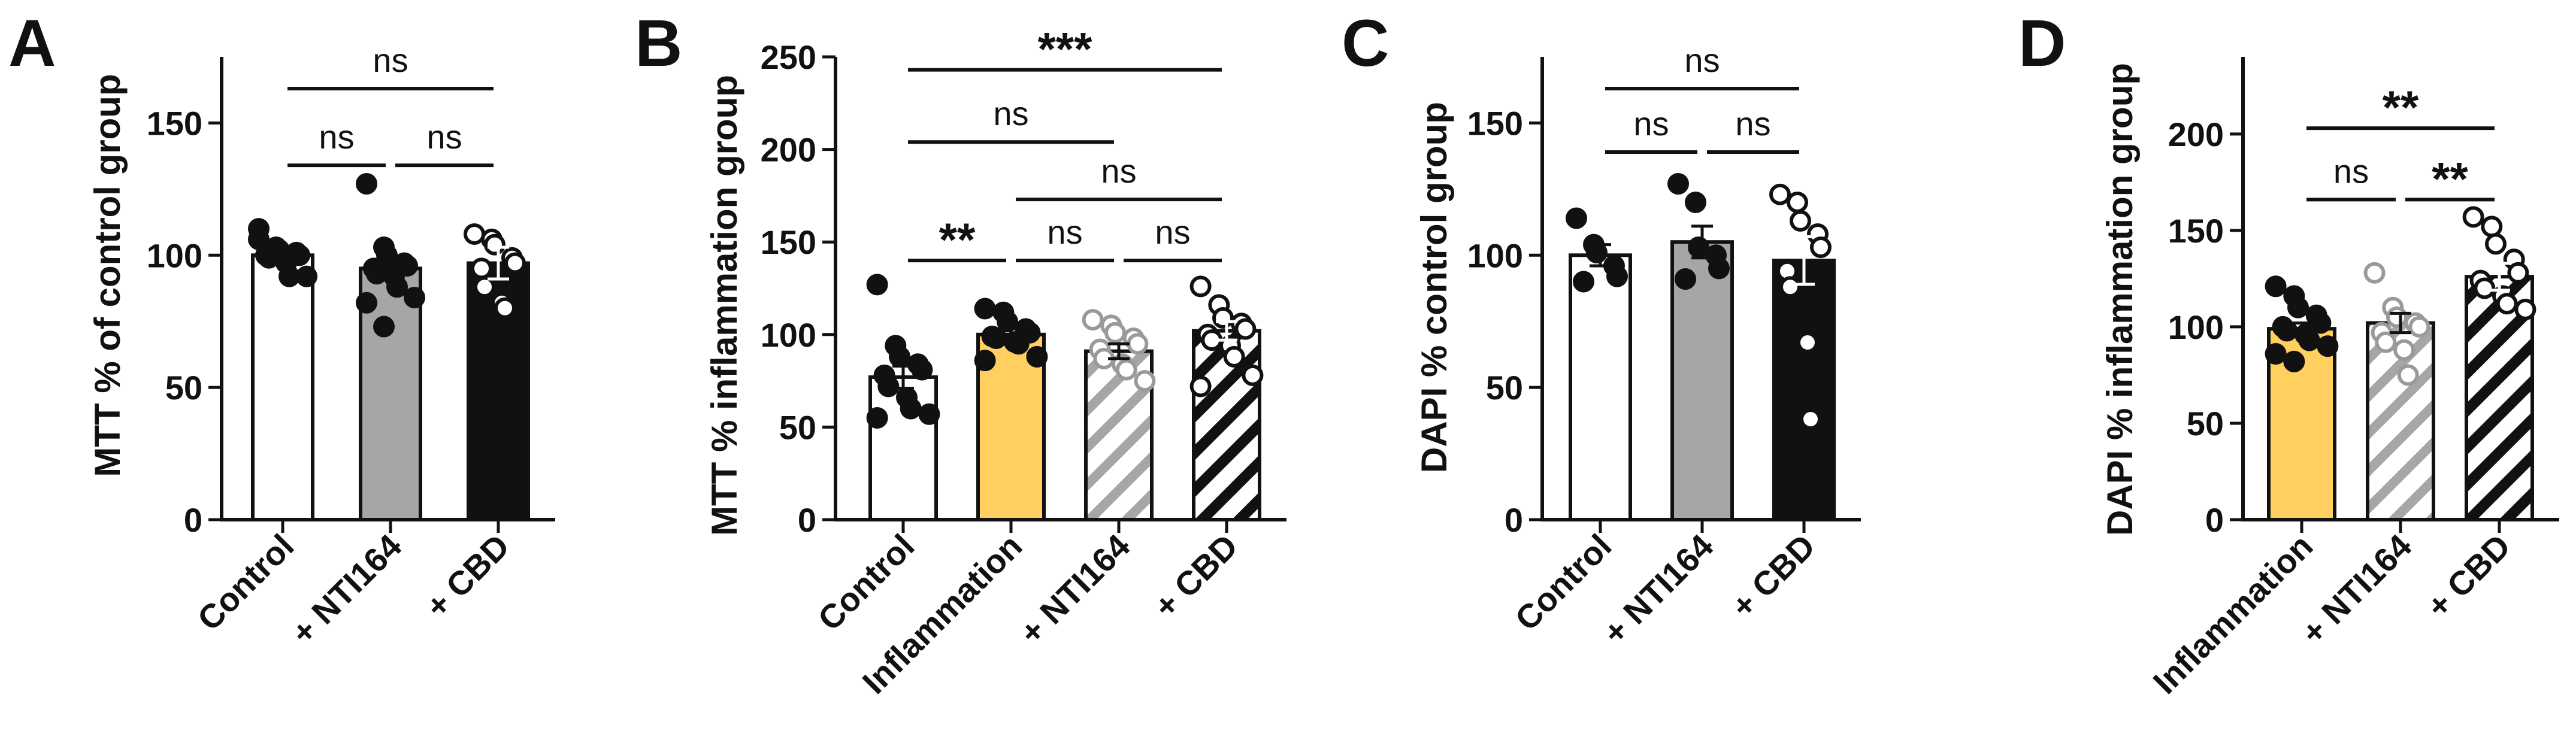  Describe the element at coordinates (107, 275) in the screenshot. I see `panel-a-ylabel: MTT % of control group` at that location.